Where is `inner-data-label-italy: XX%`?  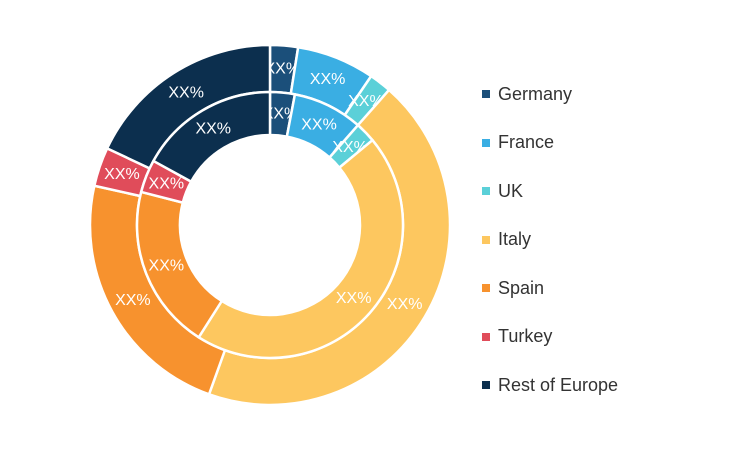
inner-data-label-italy: XX% is located at coordinates (354, 298).